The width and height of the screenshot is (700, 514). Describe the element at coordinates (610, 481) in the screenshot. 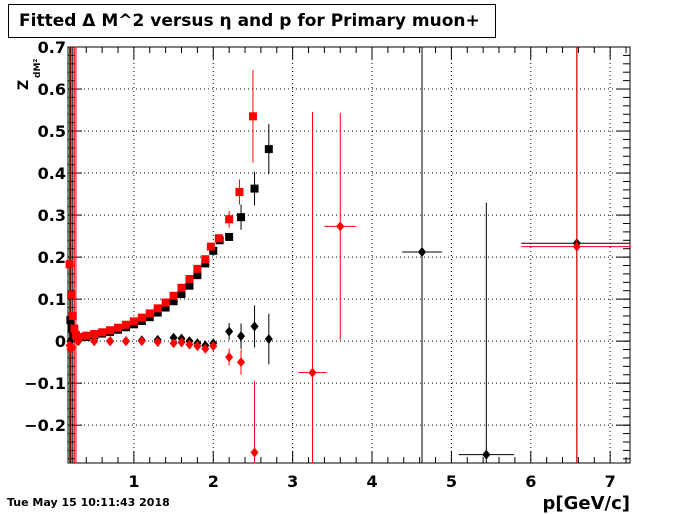

I see `x-tick-label: 7` at that location.